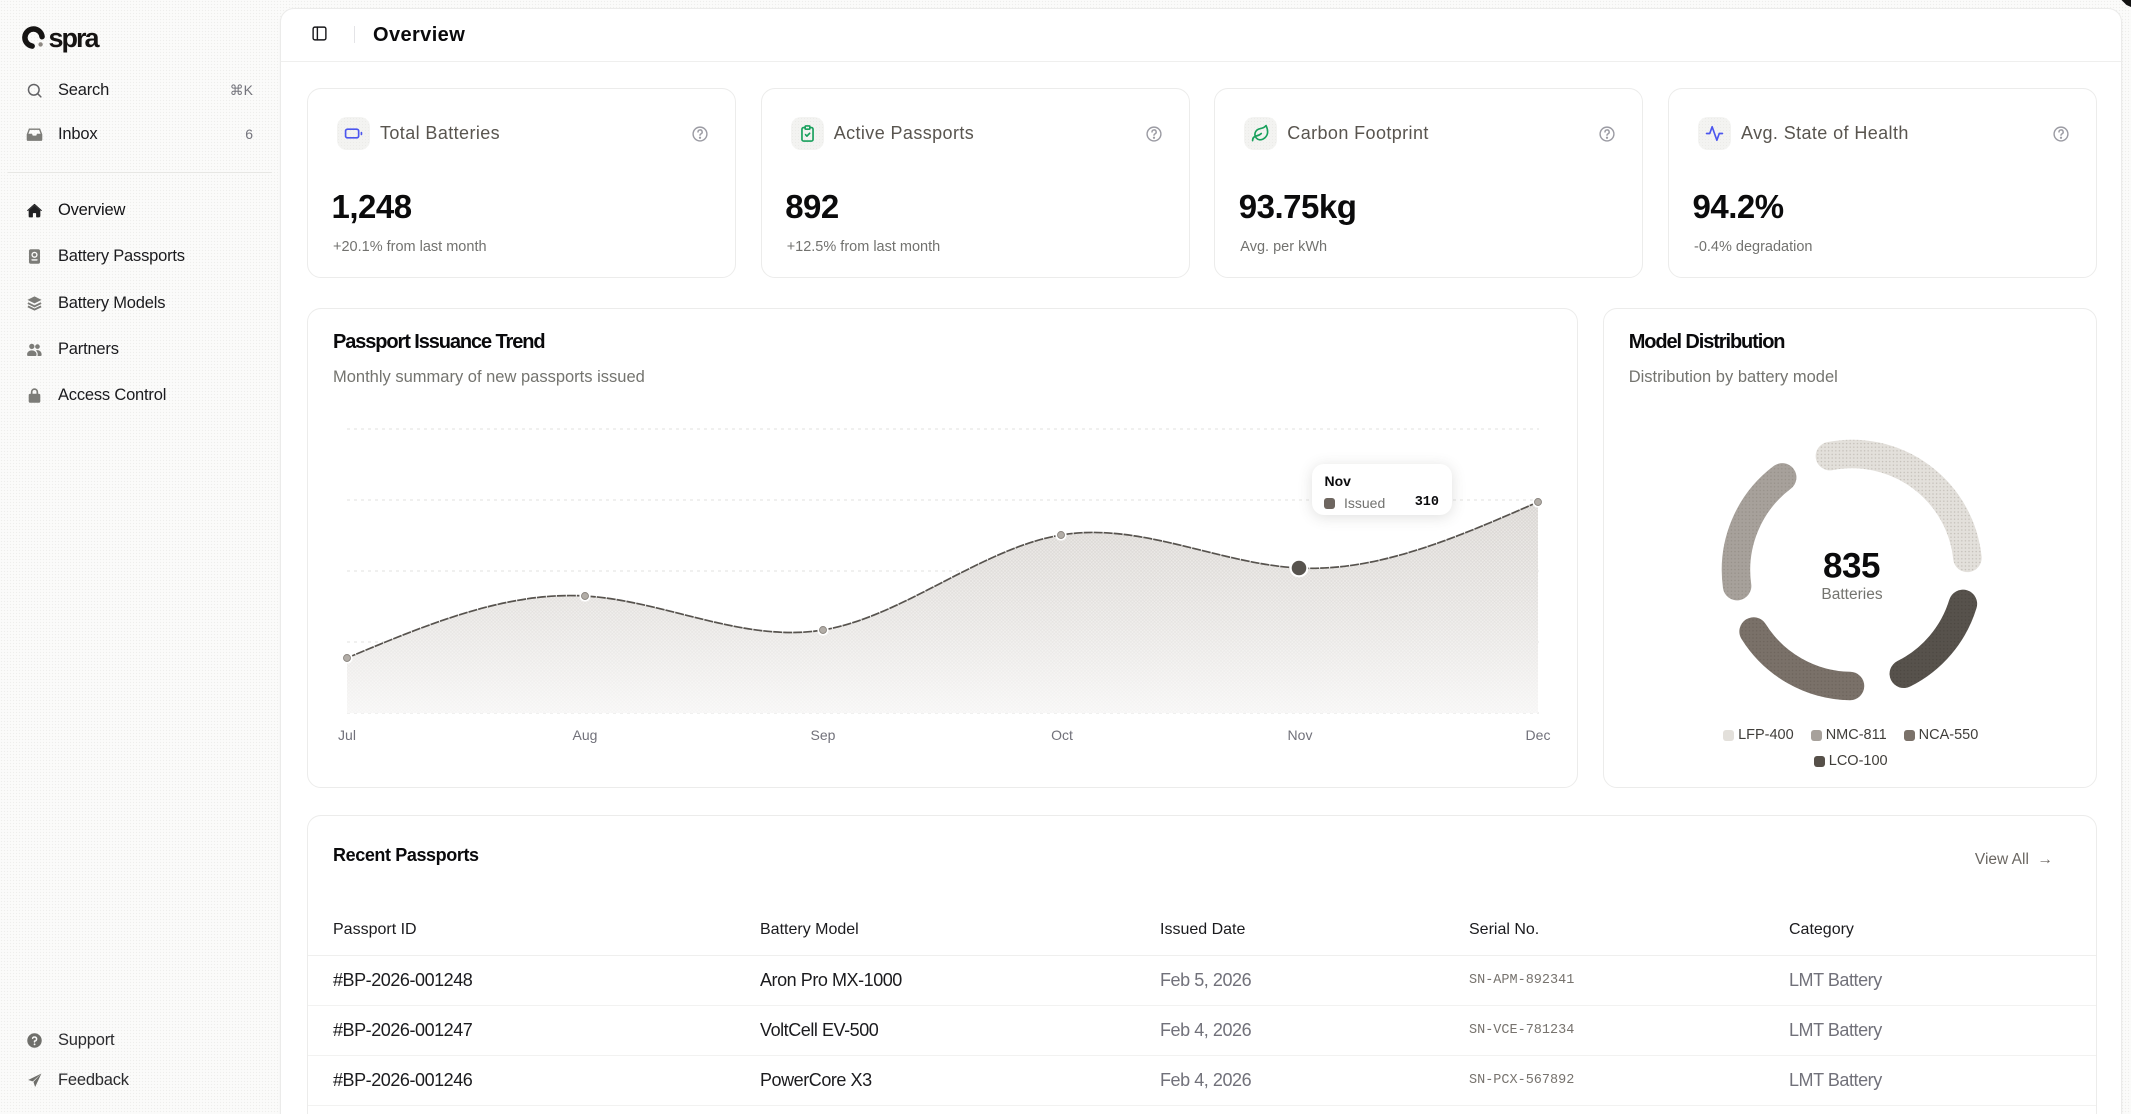 The height and width of the screenshot is (1114, 2131). What do you see at coordinates (1851, 566) in the screenshot?
I see `svg-text: 835` at bounding box center [1851, 566].